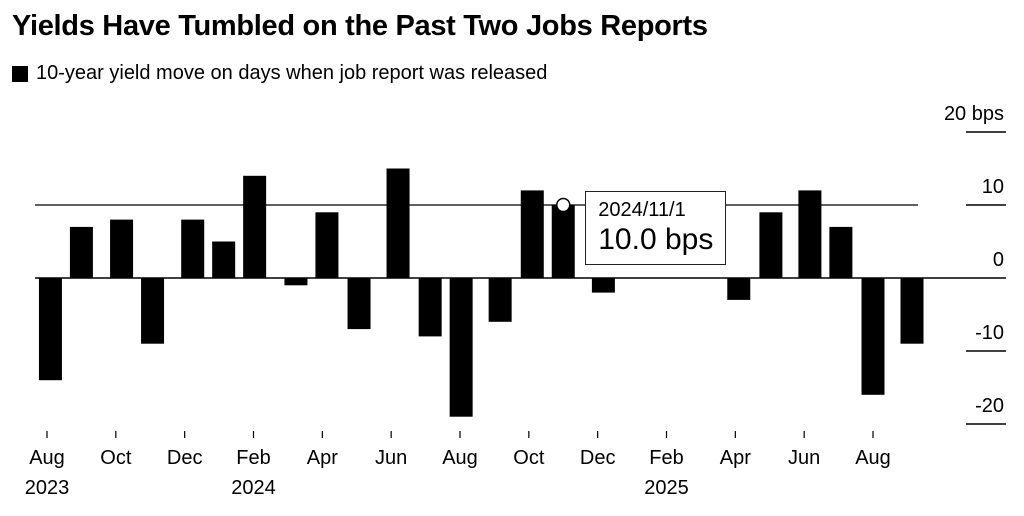 This screenshot has height=516, width=1024. What do you see at coordinates (47, 488) in the screenshot?
I see `x-year-label: 2023` at bounding box center [47, 488].